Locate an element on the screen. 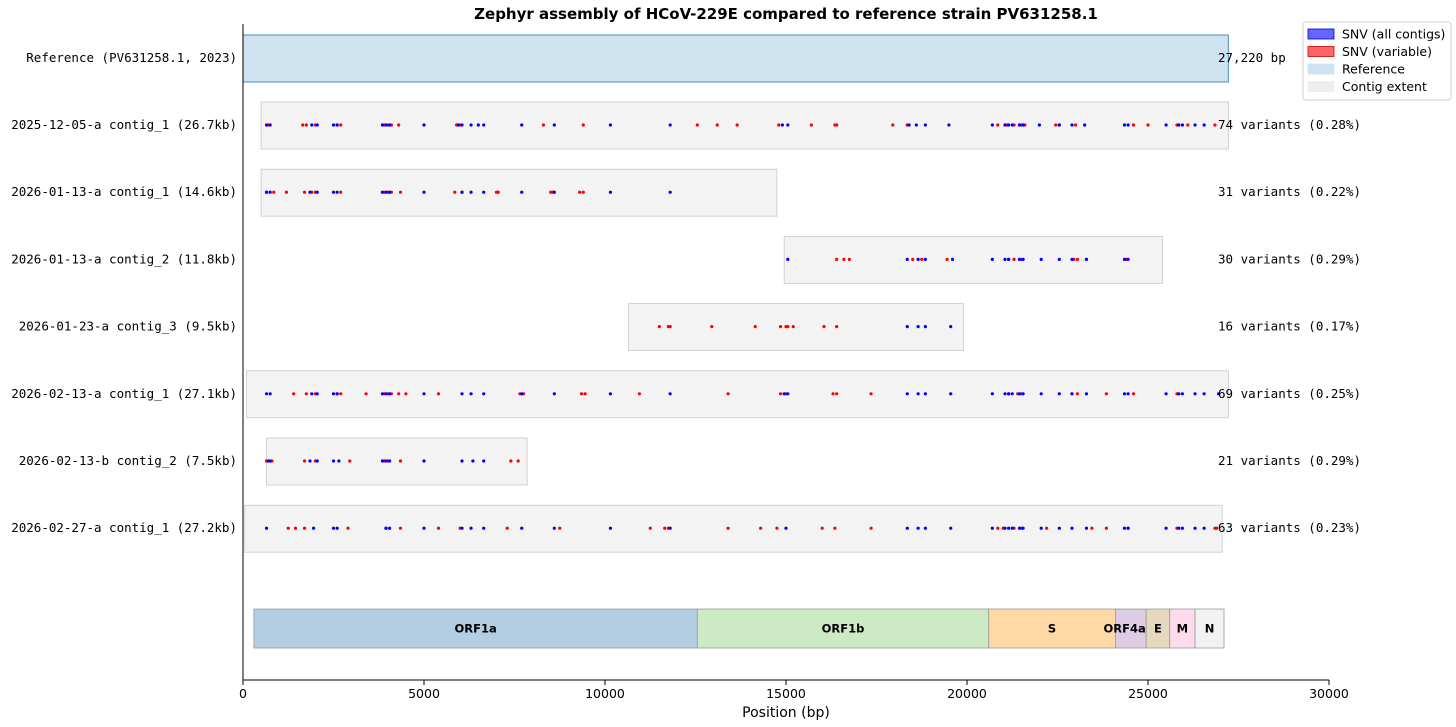 This screenshot has height=727, width=1456. track-label: 2026-02-27-a contig_1 (27.2kb) is located at coordinates (124, 527).